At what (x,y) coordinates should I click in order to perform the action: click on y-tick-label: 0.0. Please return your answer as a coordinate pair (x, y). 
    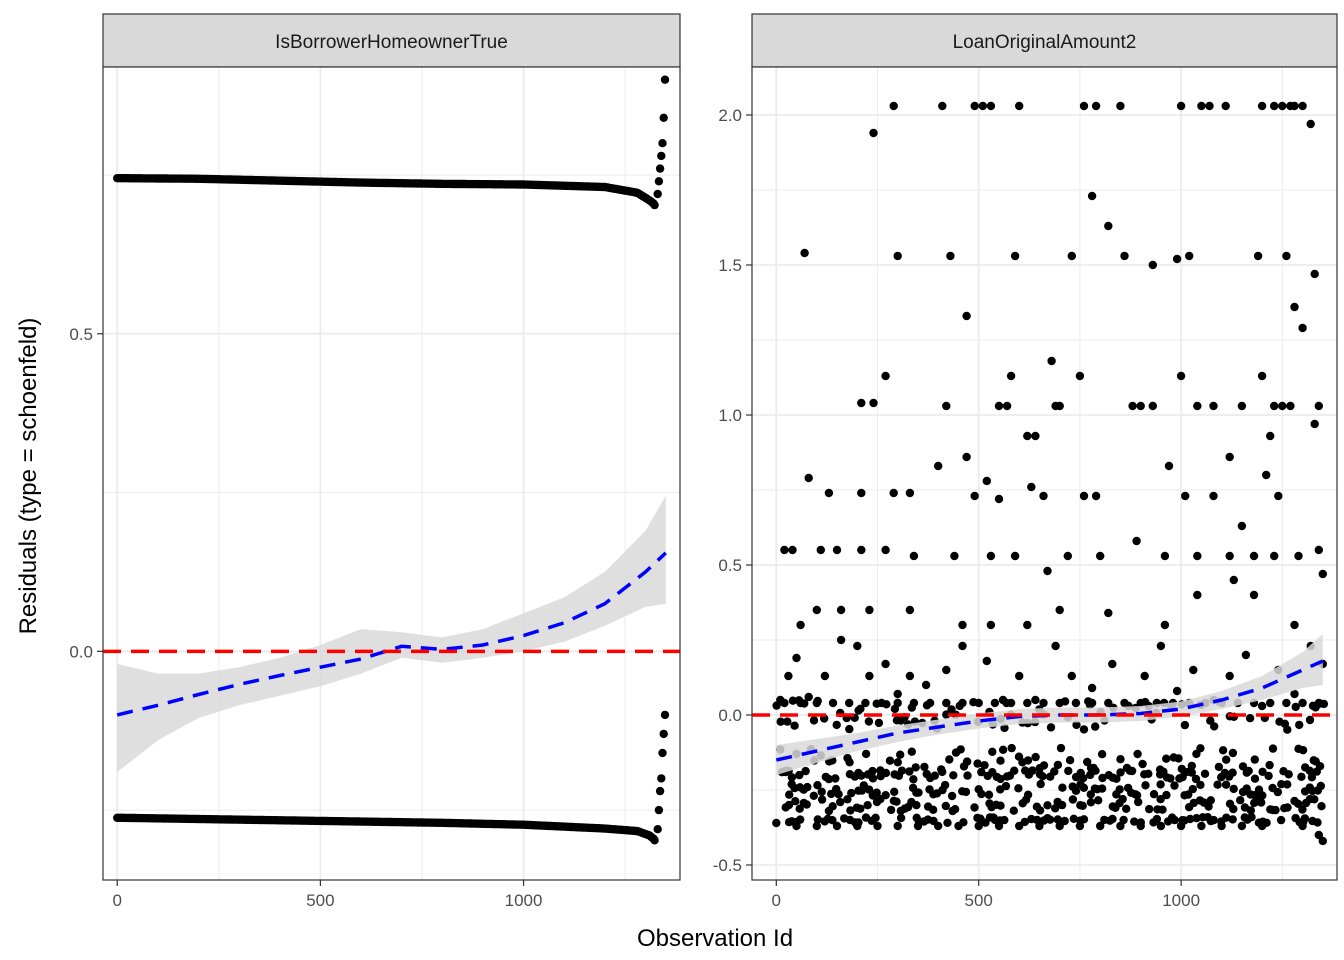
    Looking at the image, I should click on (730, 715).